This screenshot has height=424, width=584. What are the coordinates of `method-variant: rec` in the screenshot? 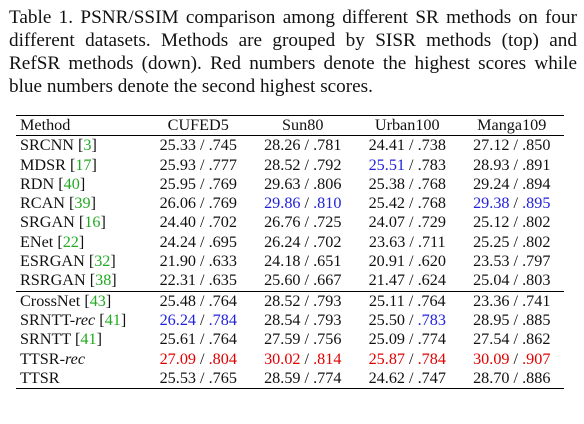 It's located at (85, 319).